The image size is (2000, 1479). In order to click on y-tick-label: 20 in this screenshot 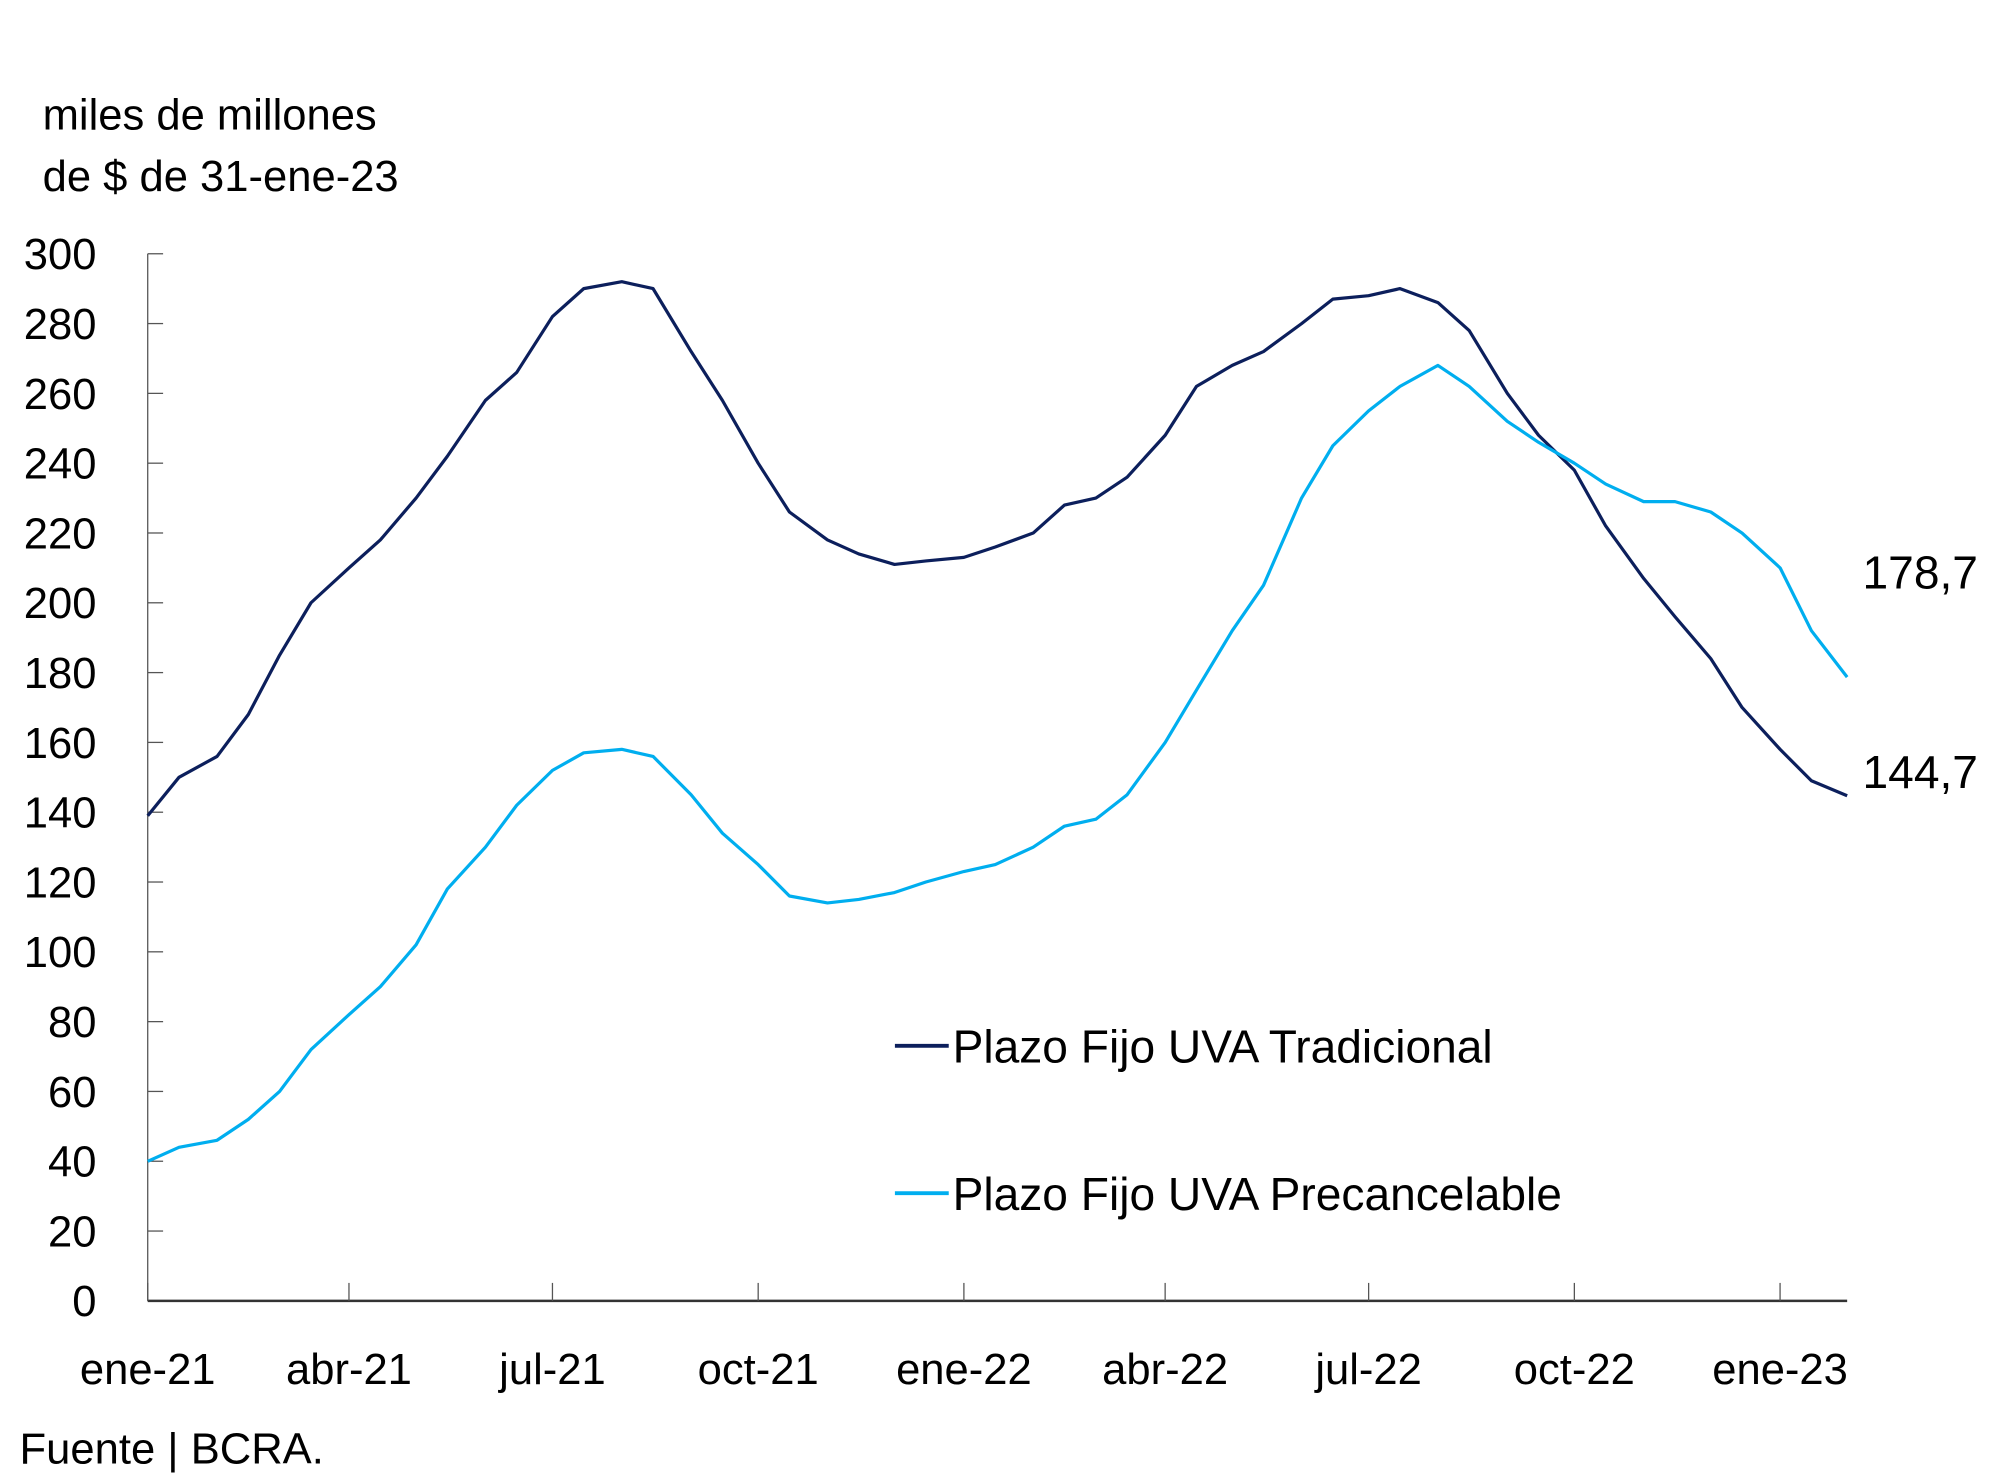, I will do `click(72, 1232)`.